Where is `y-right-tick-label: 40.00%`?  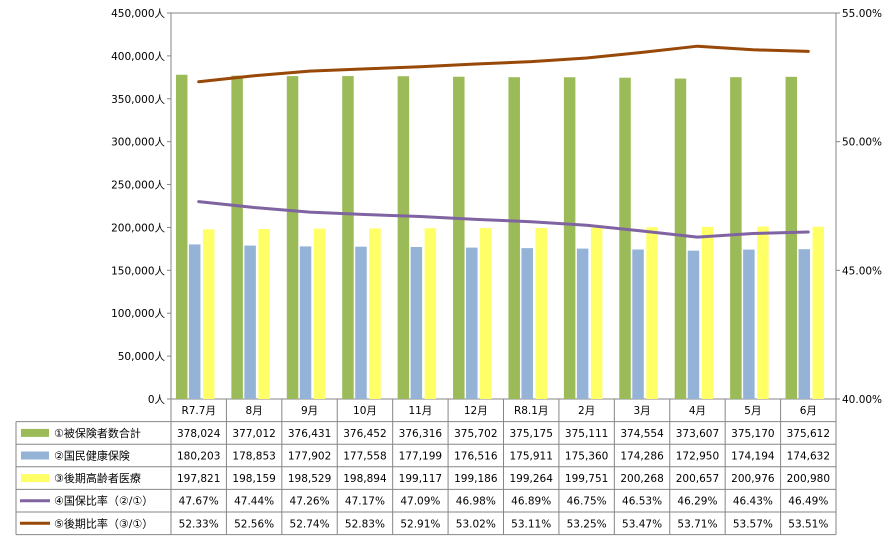 y-right-tick-label: 40.00% is located at coordinates (862, 400).